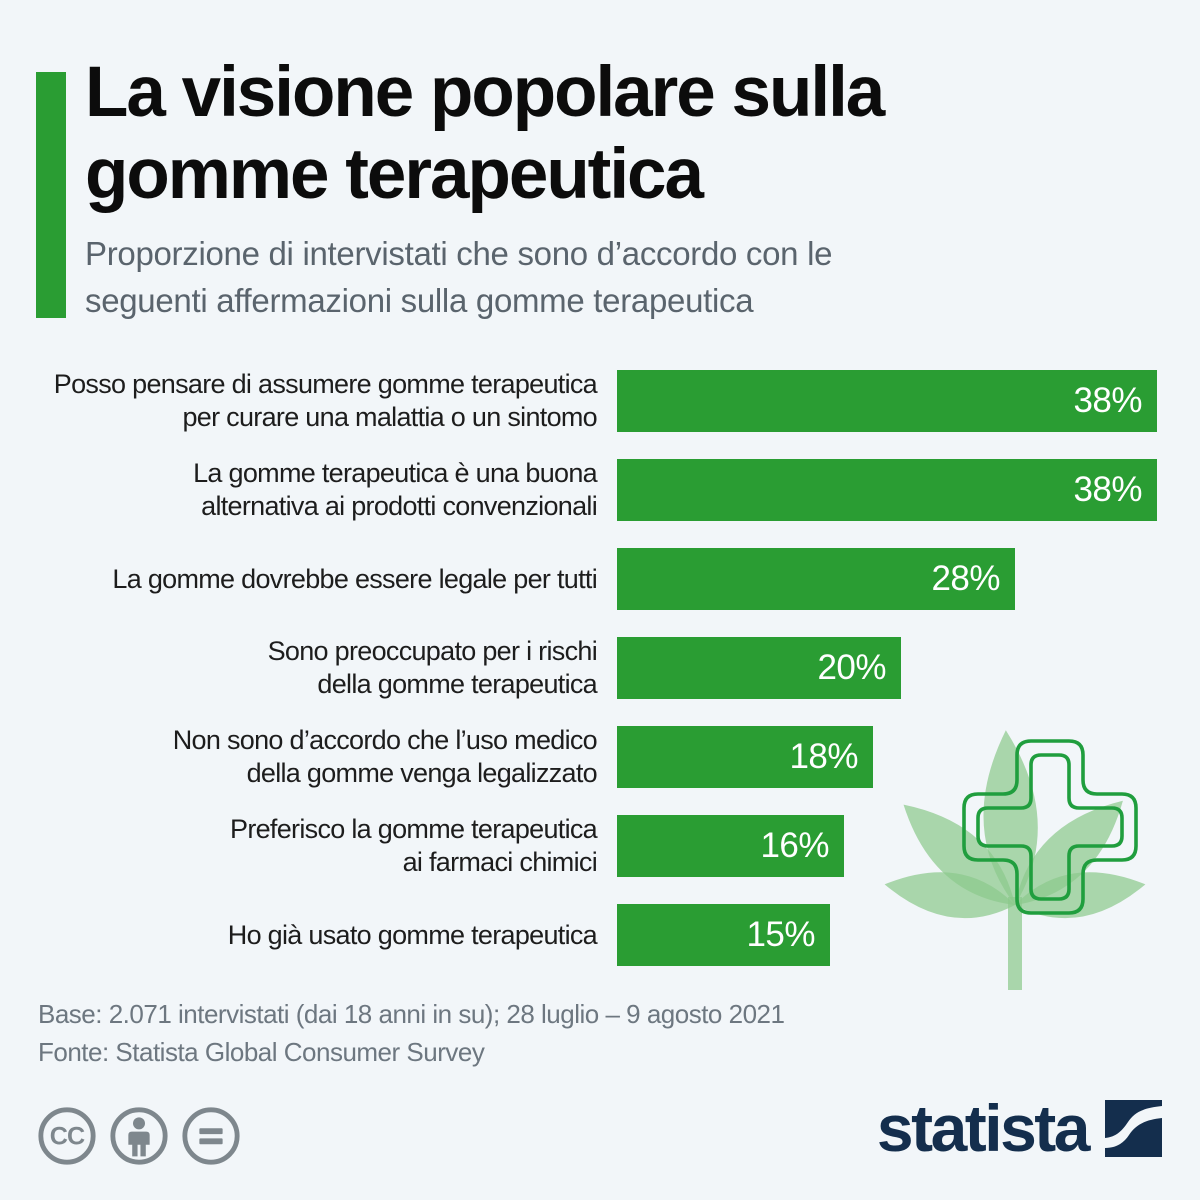 This screenshot has height=1200, width=1200. What do you see at coordinates (600, 935) in the screenshot?
I see `chart-row: Ho già usato gomme terapeutica 15%` at bounding box center [600, 935].